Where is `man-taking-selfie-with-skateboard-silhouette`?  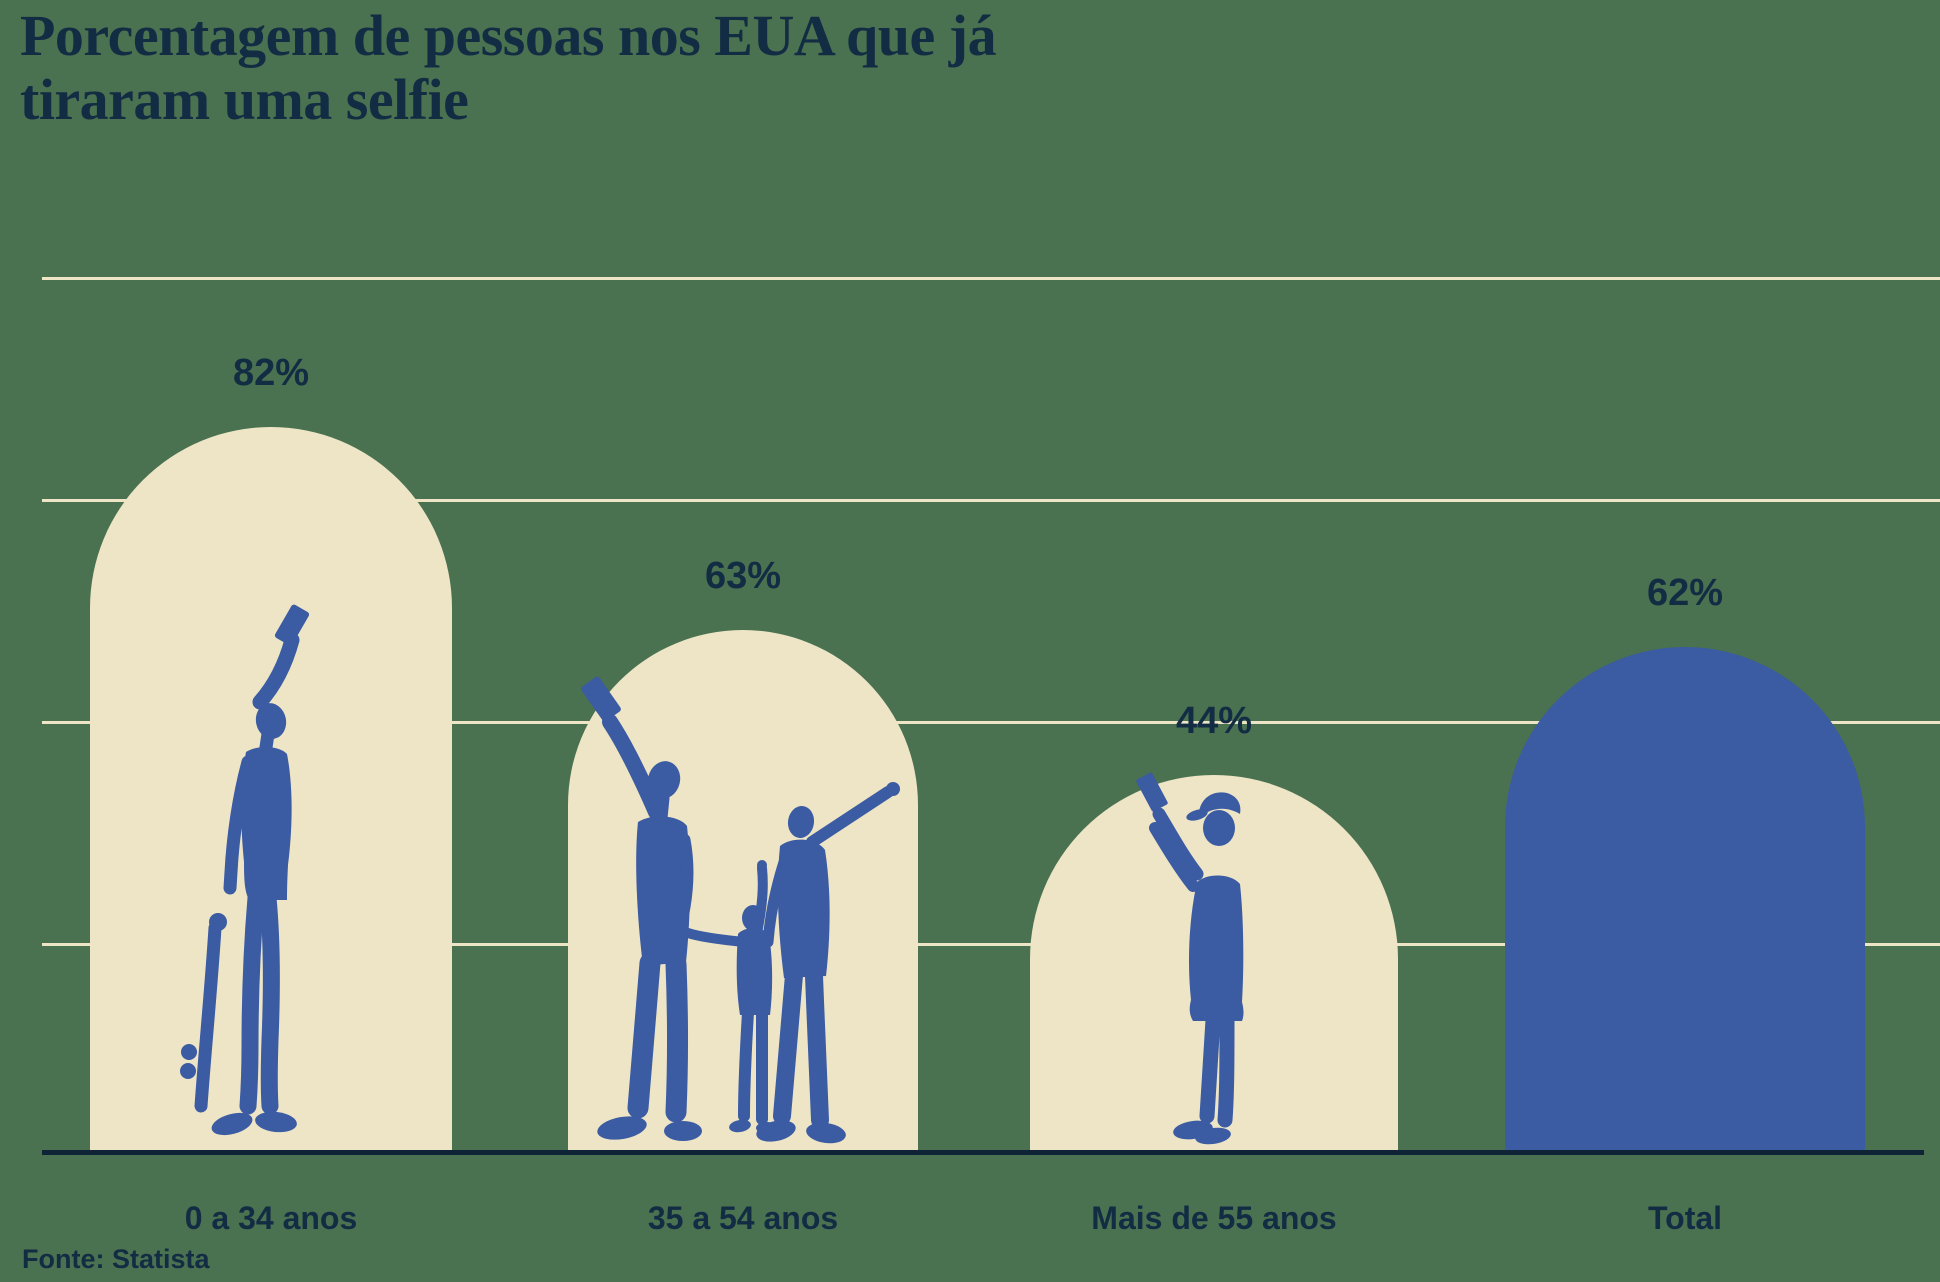 man-taking-selfie-with-skateboard-silhouette is located at coordinates (245, 870).